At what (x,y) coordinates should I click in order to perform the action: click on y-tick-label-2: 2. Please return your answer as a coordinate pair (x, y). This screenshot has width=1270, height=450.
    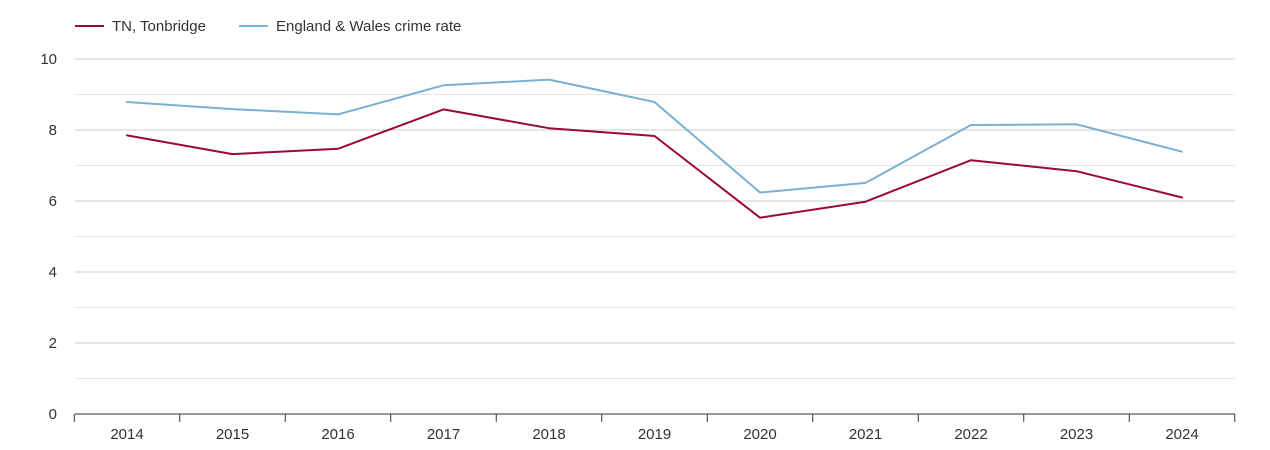
    Looking at the image, I should click on (53, 343).